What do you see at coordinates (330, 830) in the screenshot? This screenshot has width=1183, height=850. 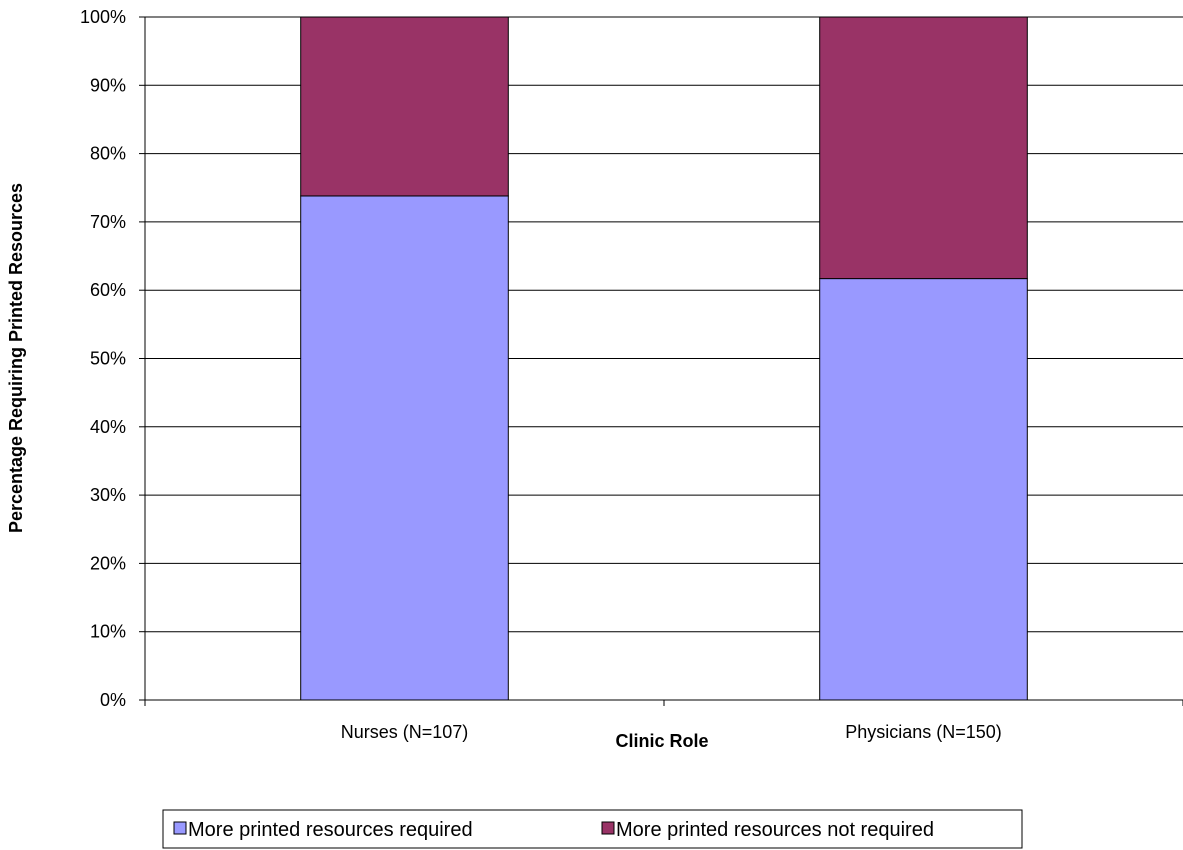 I see `legend-label: More printed resources required` at bounding box center [330, 830].